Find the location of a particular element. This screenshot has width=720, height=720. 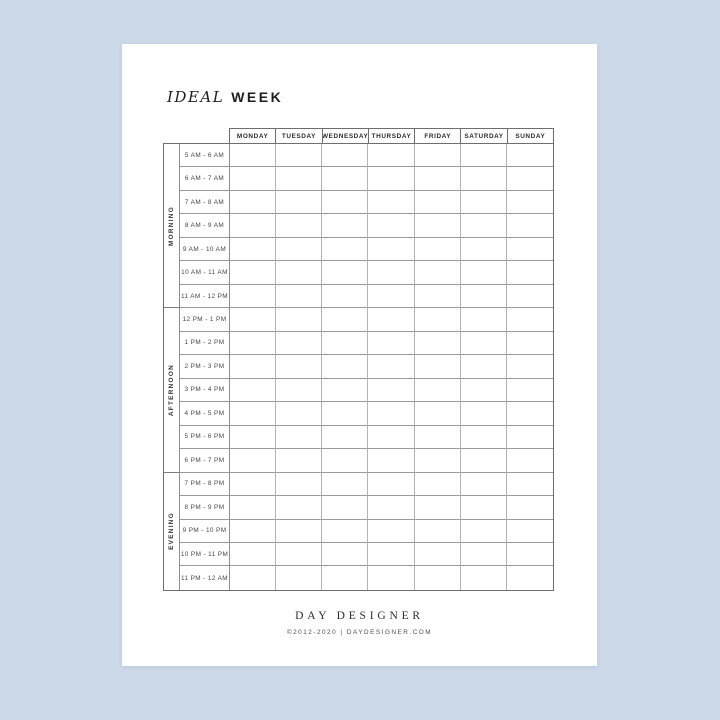

section-label-morning: MORNING is located at coordinates (172, 226).